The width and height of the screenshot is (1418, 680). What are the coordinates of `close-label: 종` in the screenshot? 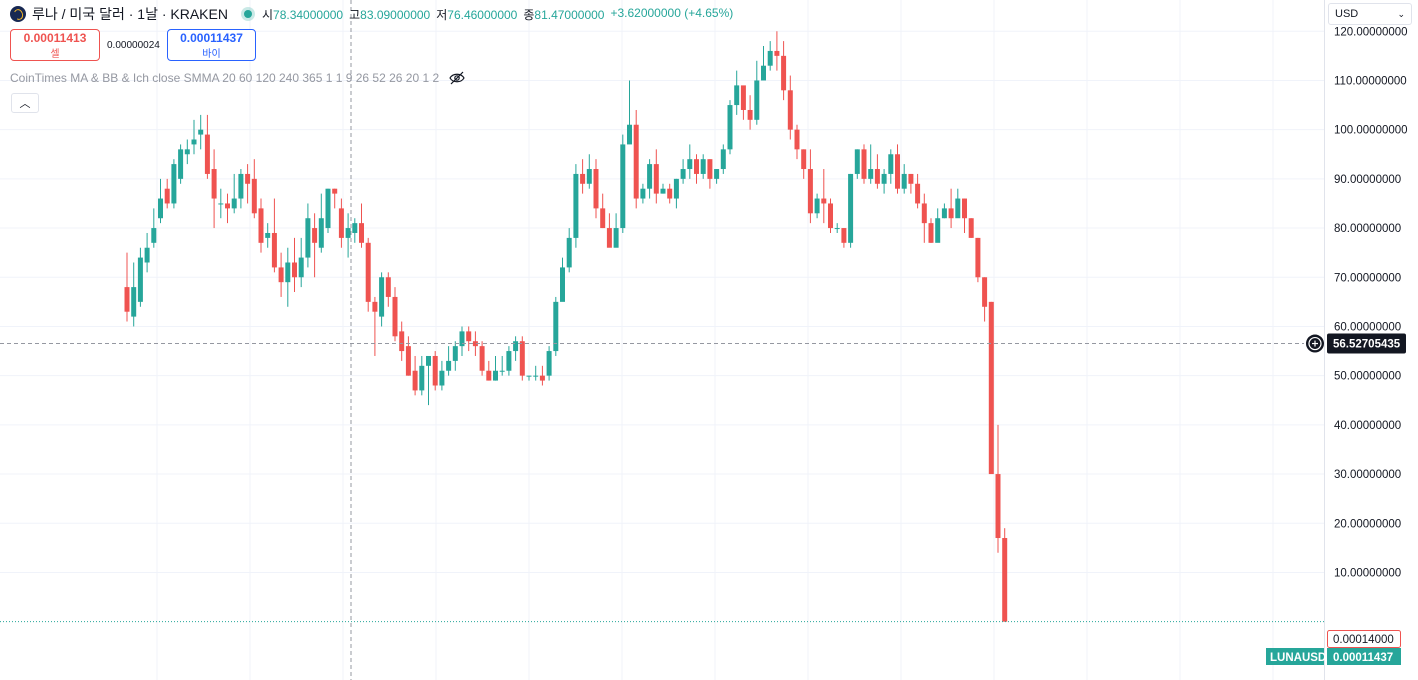 It's located at (529, 14).